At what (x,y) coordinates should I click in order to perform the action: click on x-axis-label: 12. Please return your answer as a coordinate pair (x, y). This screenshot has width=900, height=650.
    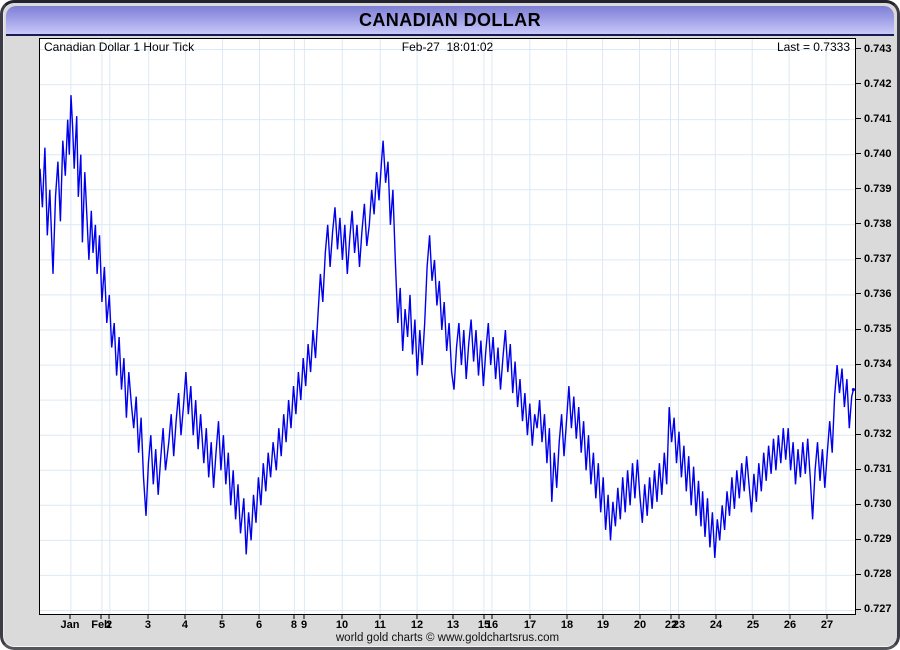
    Looking at the image, I should click on (417, 625).